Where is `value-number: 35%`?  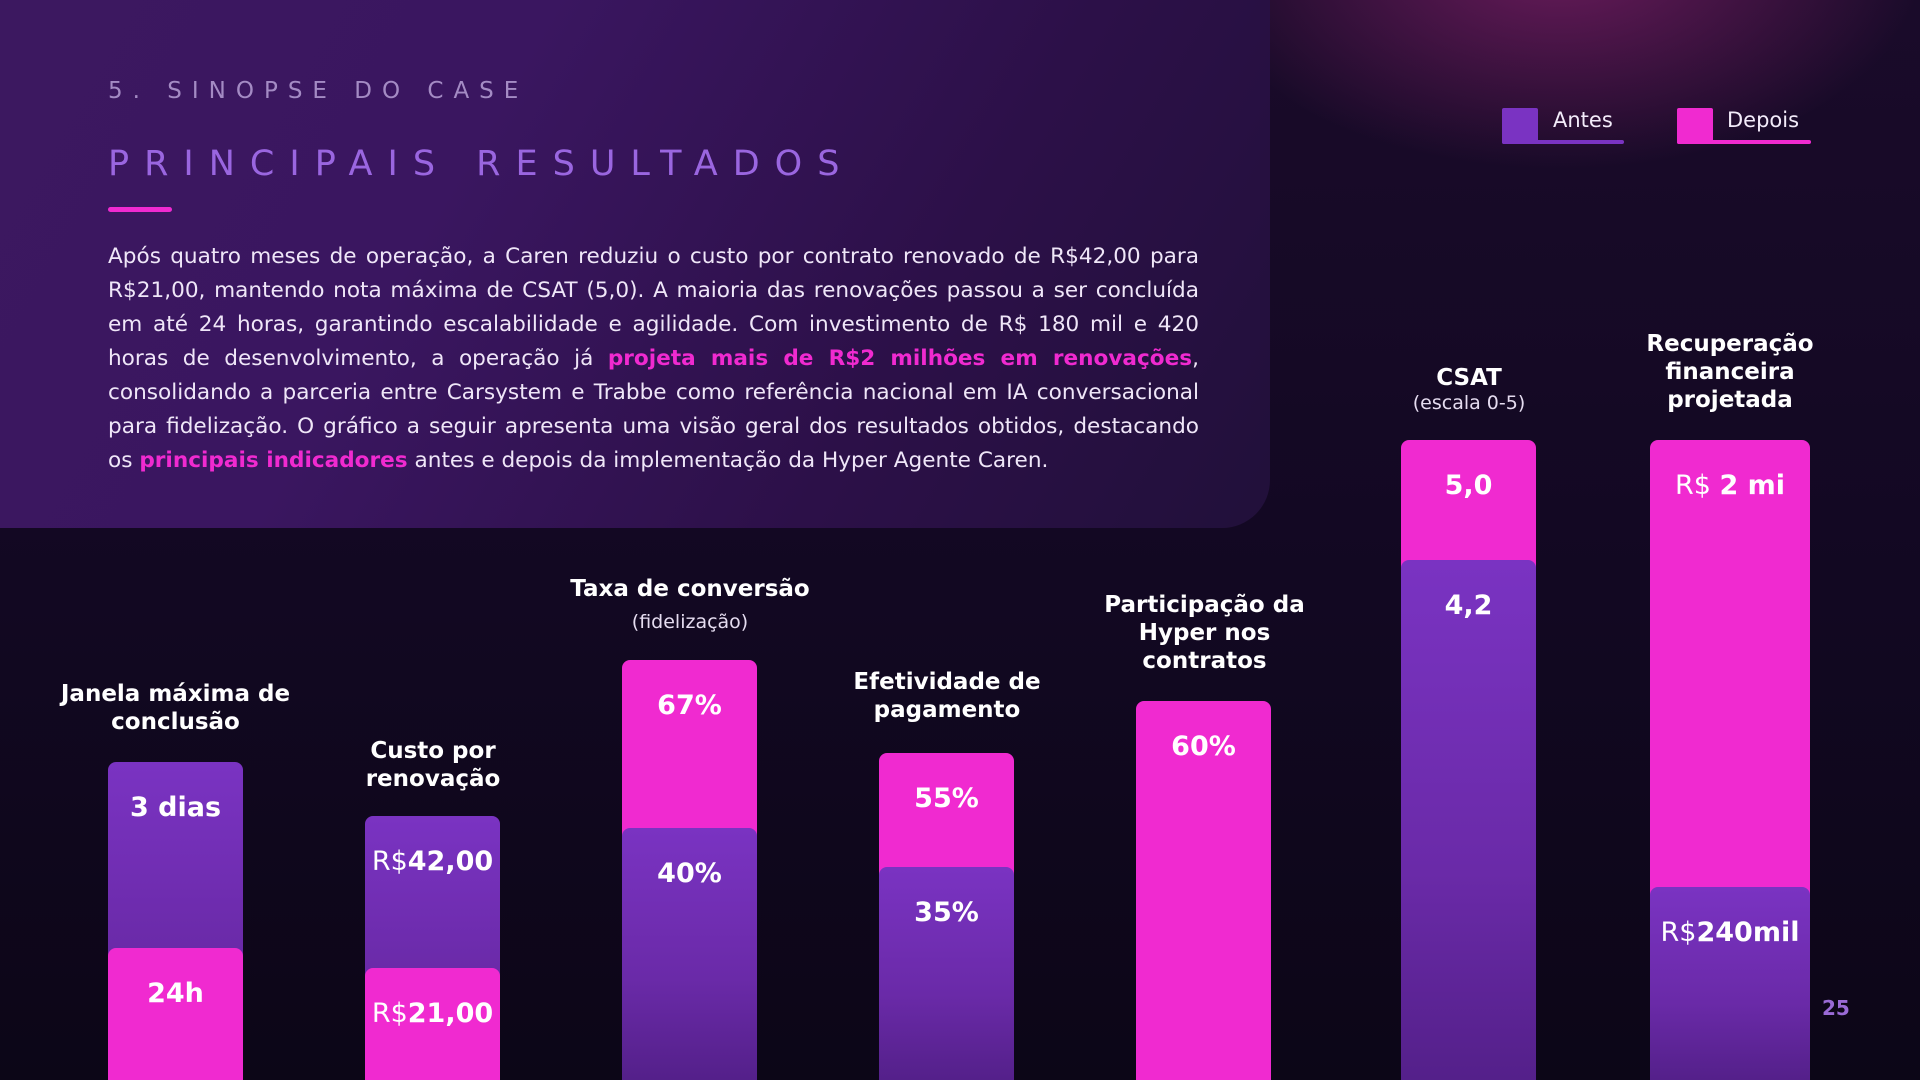
value-number: 35% is located at coordinates (946, 912).